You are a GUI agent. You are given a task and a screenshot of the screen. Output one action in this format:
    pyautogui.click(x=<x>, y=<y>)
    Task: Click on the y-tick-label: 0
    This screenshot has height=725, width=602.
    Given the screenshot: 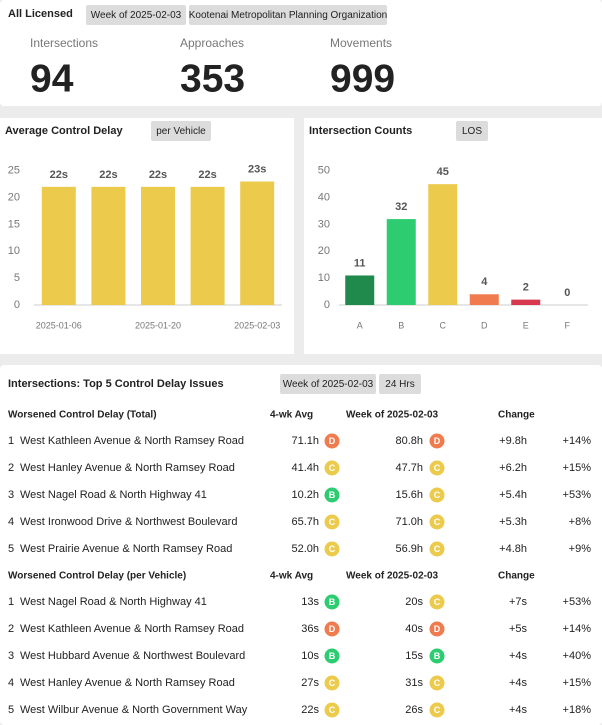 What is the action you would take?
    pyautogui.click(x=17, y=305)
    